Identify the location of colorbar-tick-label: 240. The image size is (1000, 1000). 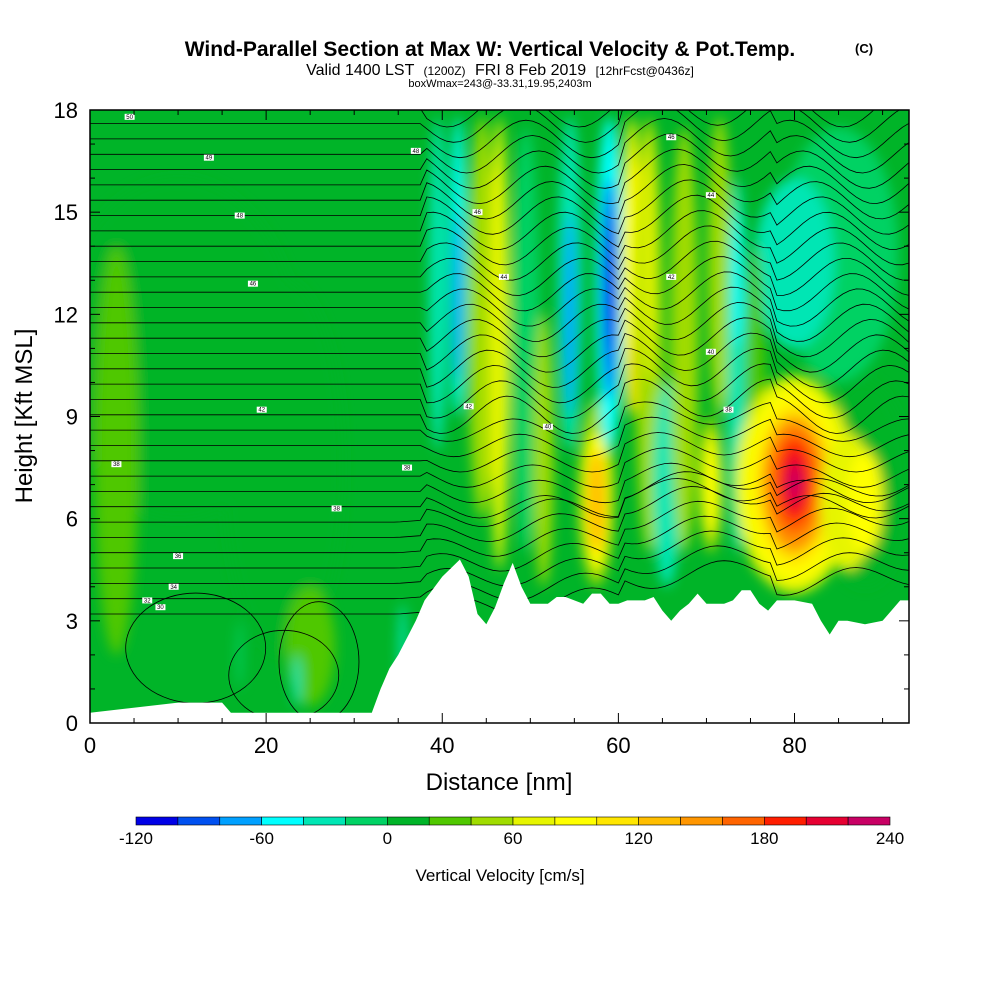
(890, 838).